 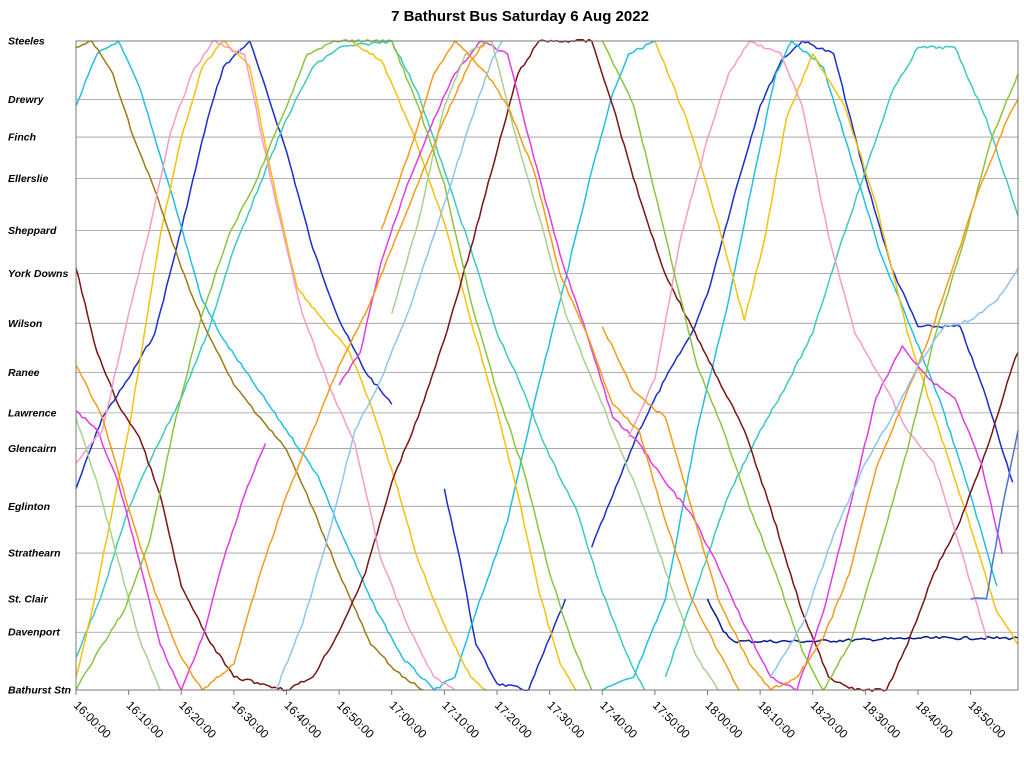 What do you see at coordinates (28, 600) in the screenshot?
I see `stop-label-12: St. Clair` at bounding box center [28, 600].